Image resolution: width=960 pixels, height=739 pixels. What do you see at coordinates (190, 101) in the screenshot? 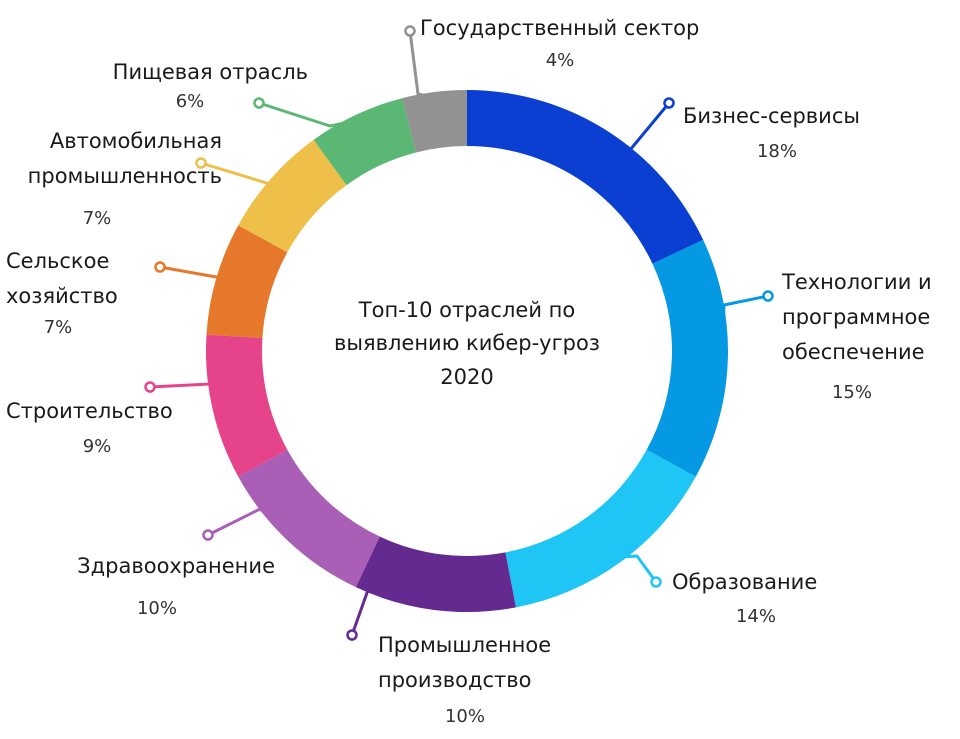
I see `slice-percent-label: 6%` at bounding box center [190, 101].